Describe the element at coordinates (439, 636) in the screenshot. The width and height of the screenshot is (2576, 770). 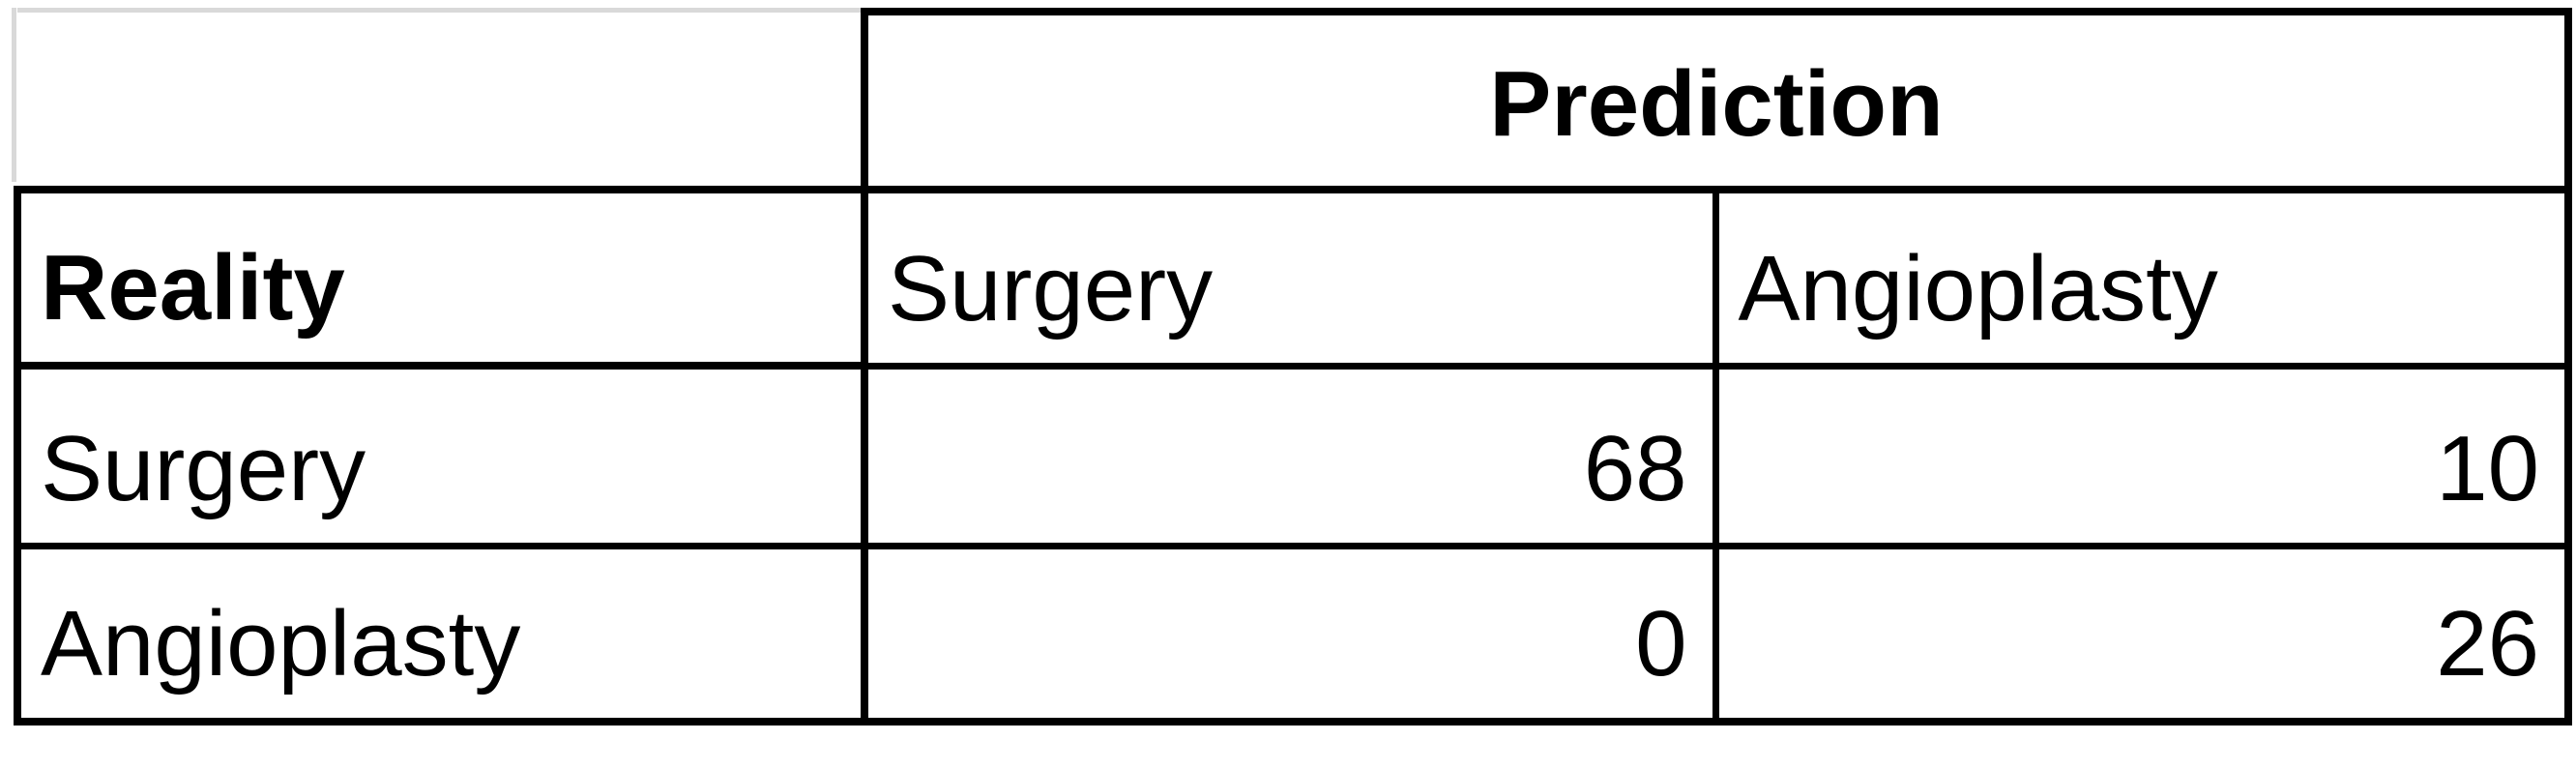
I see `row-label-angioplasty: Angioplasty` at that location.